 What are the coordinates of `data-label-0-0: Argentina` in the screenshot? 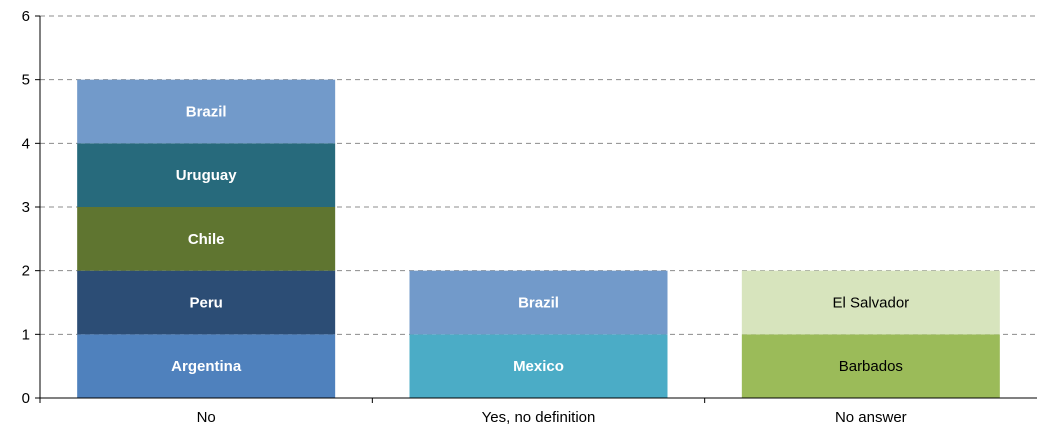 It's located at (206, 366).